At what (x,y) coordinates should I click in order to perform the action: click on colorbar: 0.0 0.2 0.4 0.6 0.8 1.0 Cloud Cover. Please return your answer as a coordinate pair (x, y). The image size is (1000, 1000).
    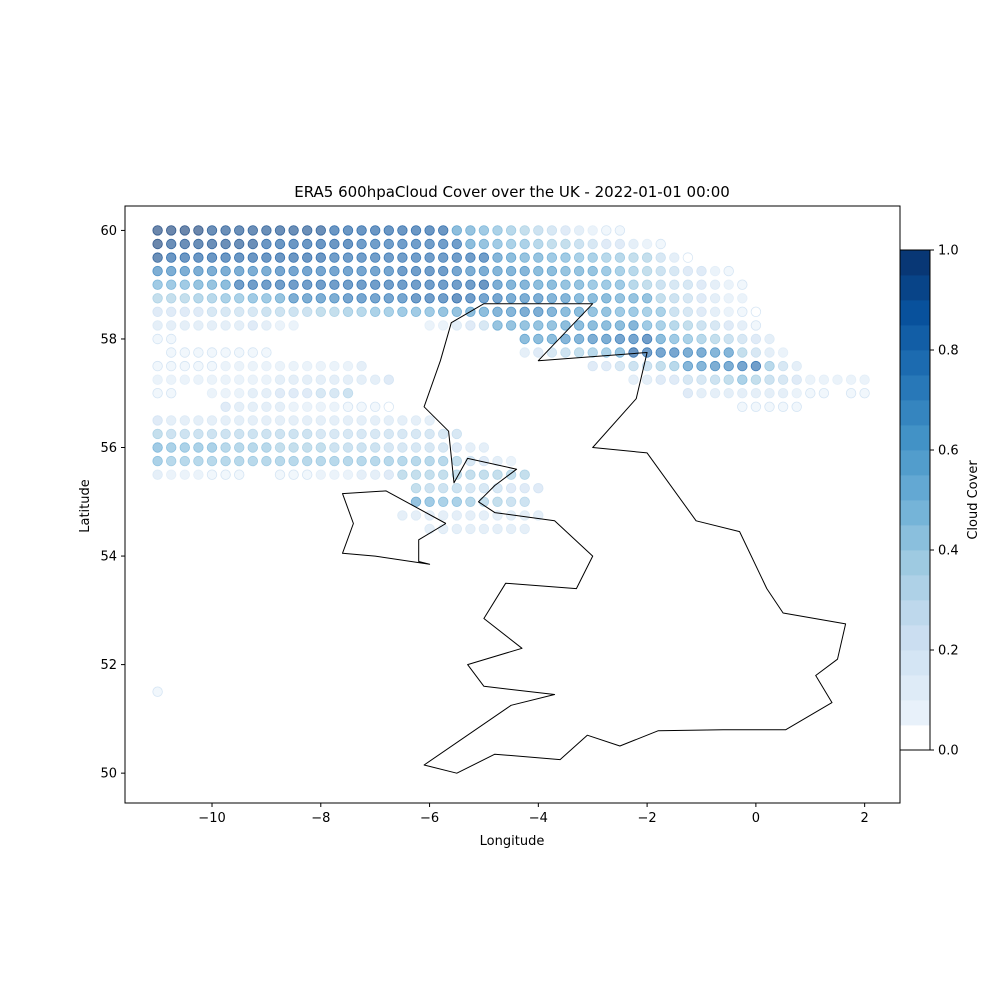
    Looking at the image, I should click on (940, 501).